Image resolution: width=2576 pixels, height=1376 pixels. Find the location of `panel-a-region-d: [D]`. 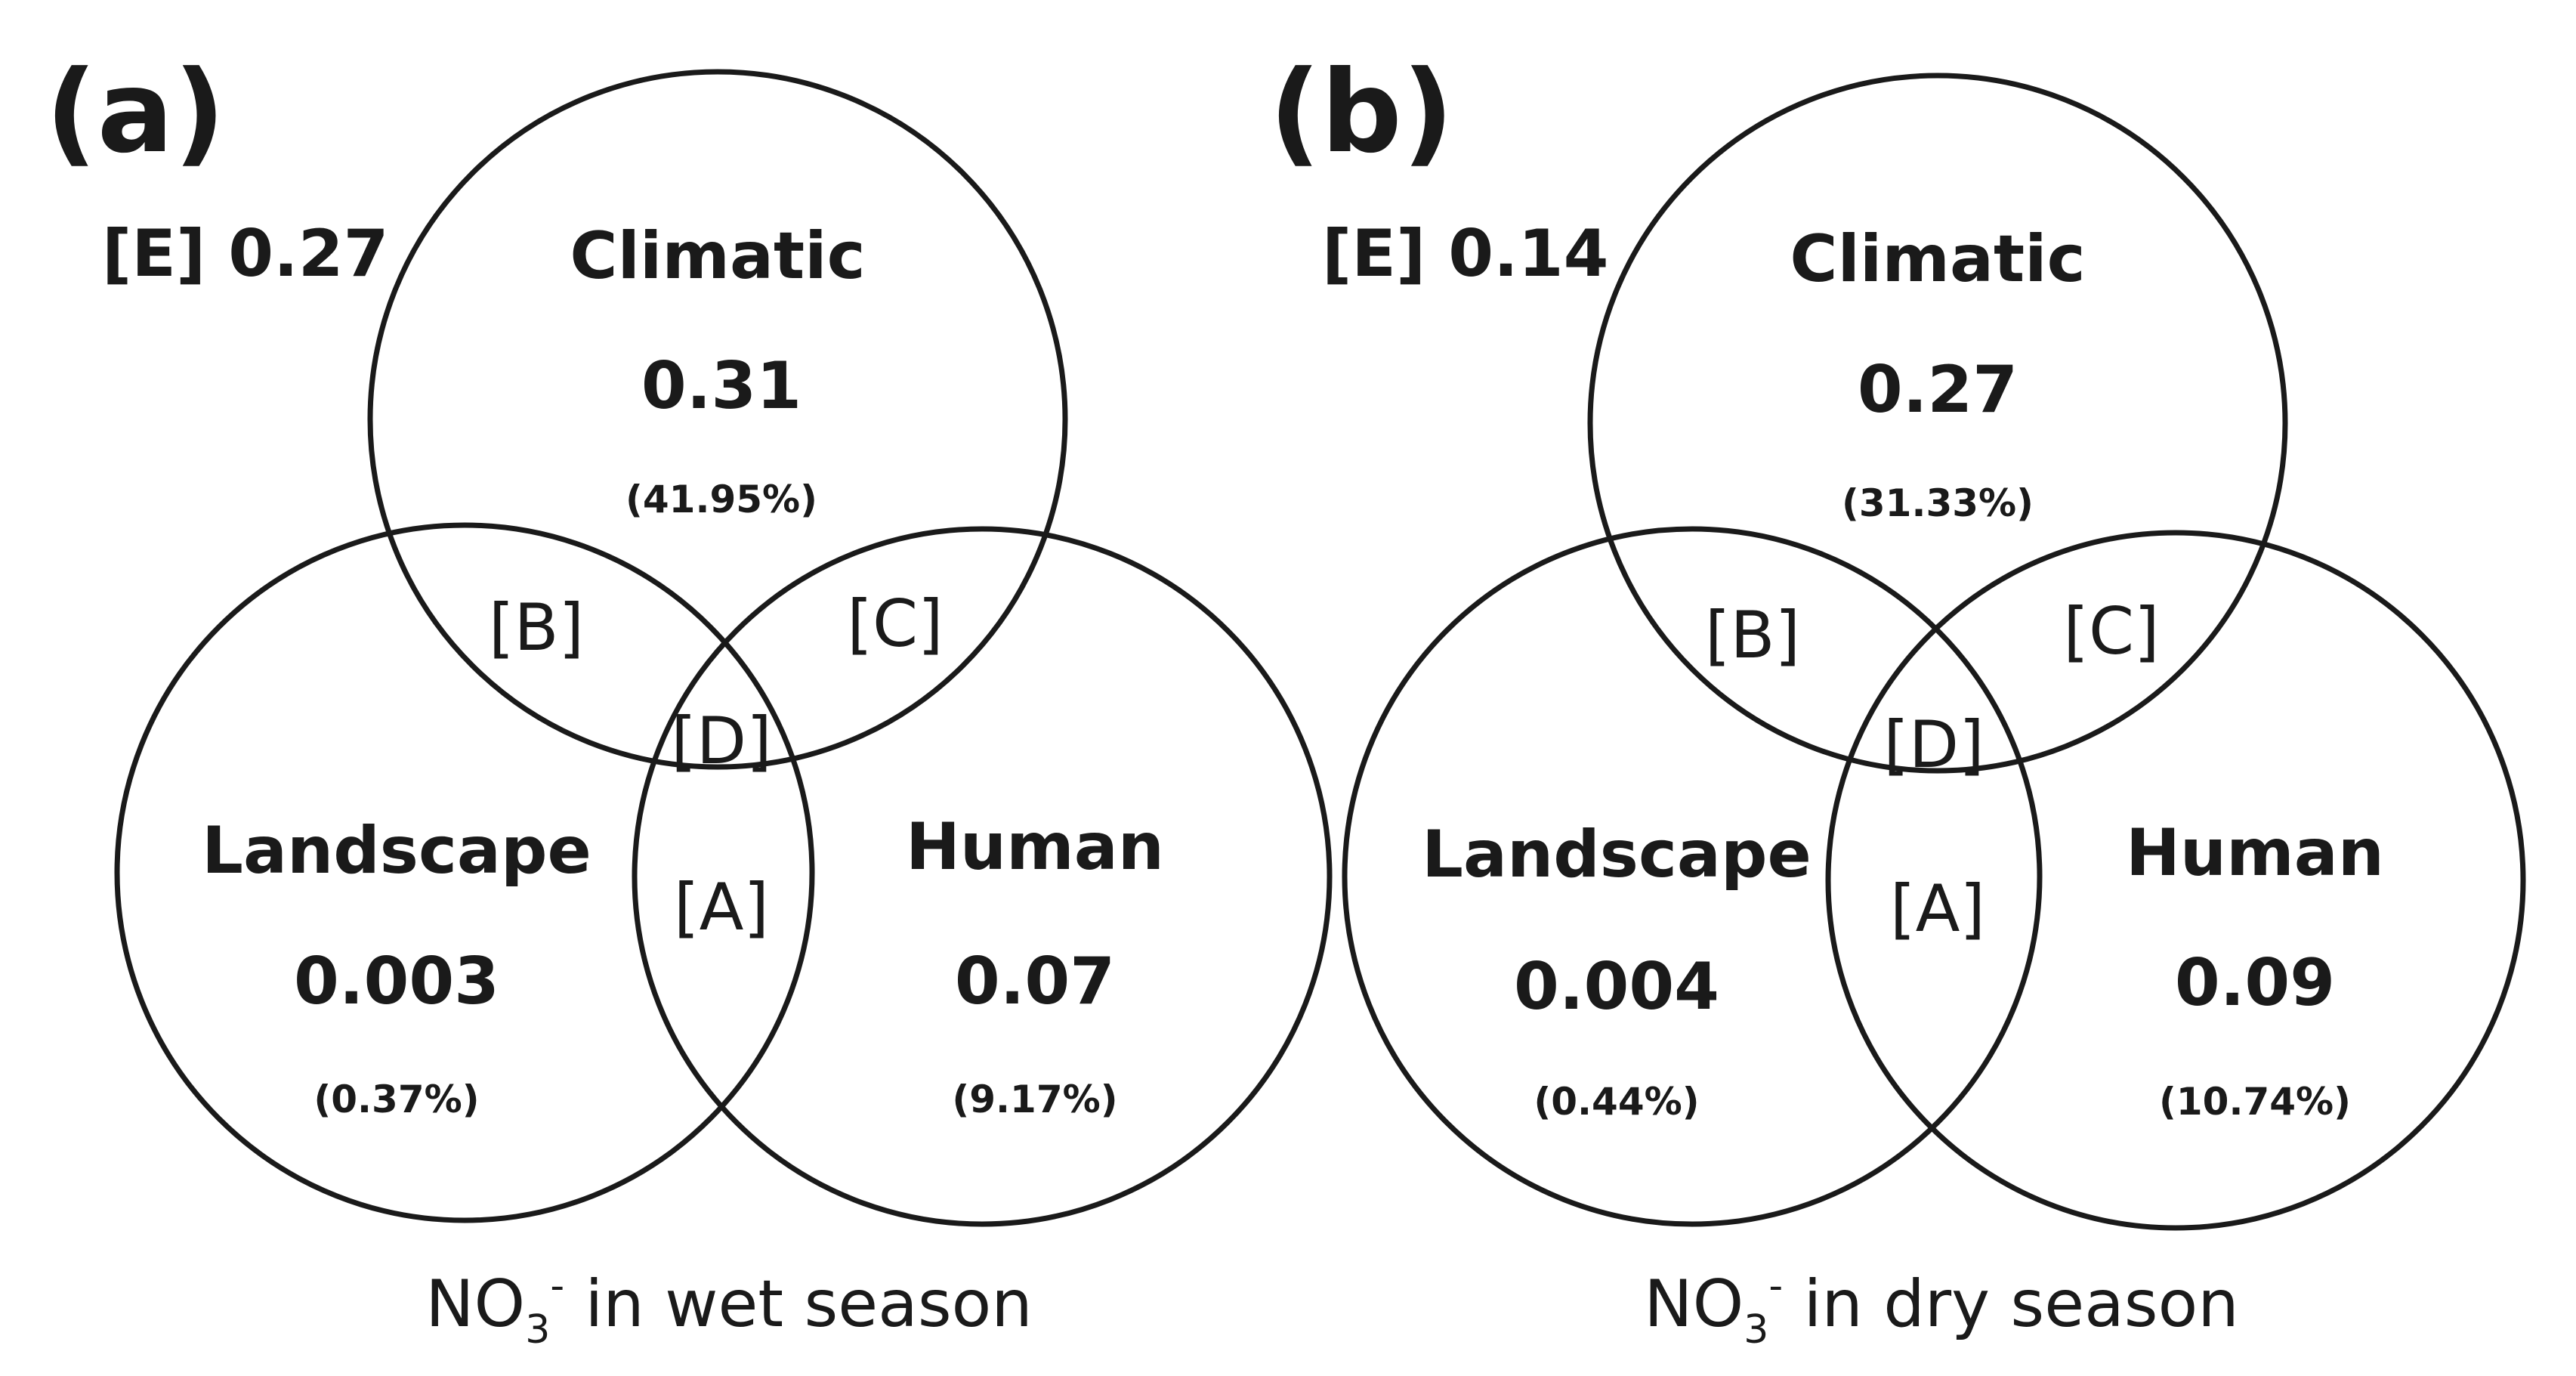

panel-a-region-d: [D] is located at coordinates (721, 741).